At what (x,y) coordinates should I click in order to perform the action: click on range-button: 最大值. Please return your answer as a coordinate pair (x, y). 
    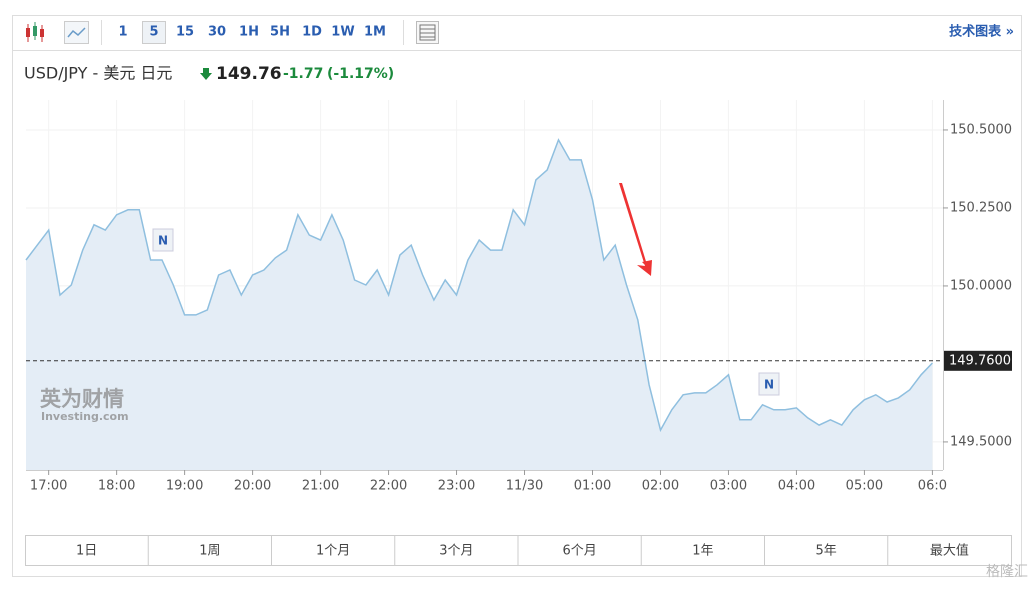
    Looking at the image, I should click on (949, 551).